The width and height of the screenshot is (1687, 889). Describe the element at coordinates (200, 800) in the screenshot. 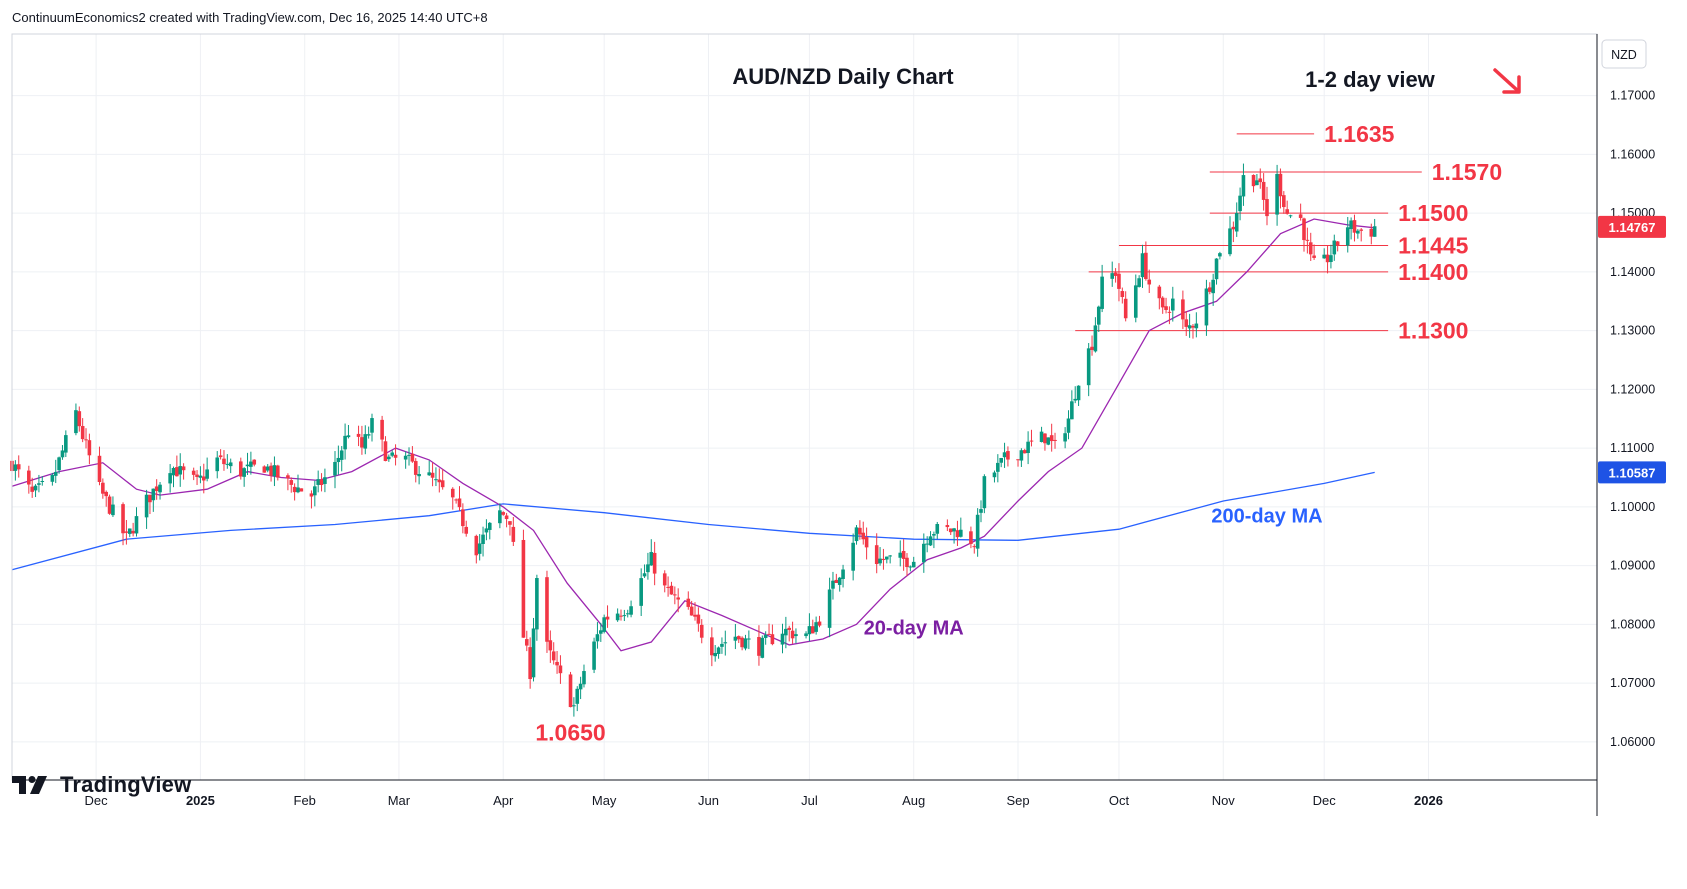

I see `x-tick-label: 2025` at that location.